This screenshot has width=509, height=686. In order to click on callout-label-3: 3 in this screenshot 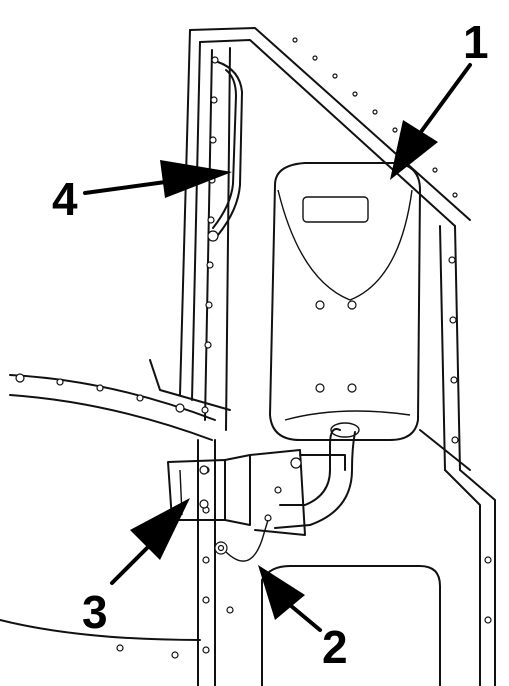, I will do `click(95, 612)`.